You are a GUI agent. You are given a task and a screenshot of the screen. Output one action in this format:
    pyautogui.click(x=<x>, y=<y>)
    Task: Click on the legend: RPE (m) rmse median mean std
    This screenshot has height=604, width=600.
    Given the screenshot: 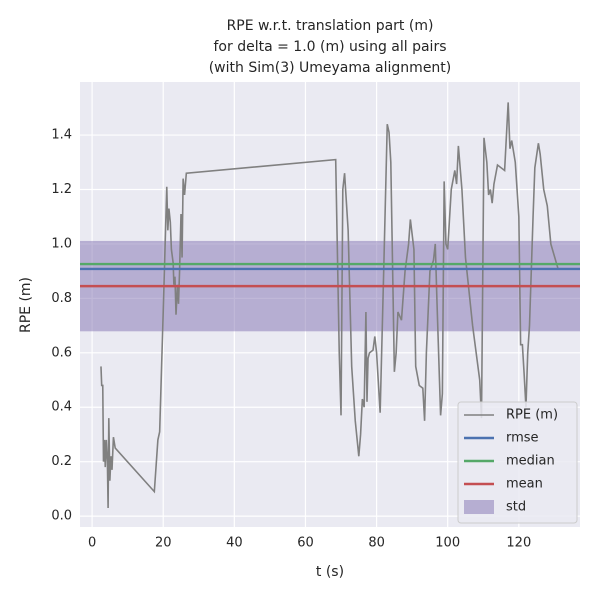 What is the action you would take?
    pyautogui.click(x=517, y=462)
    